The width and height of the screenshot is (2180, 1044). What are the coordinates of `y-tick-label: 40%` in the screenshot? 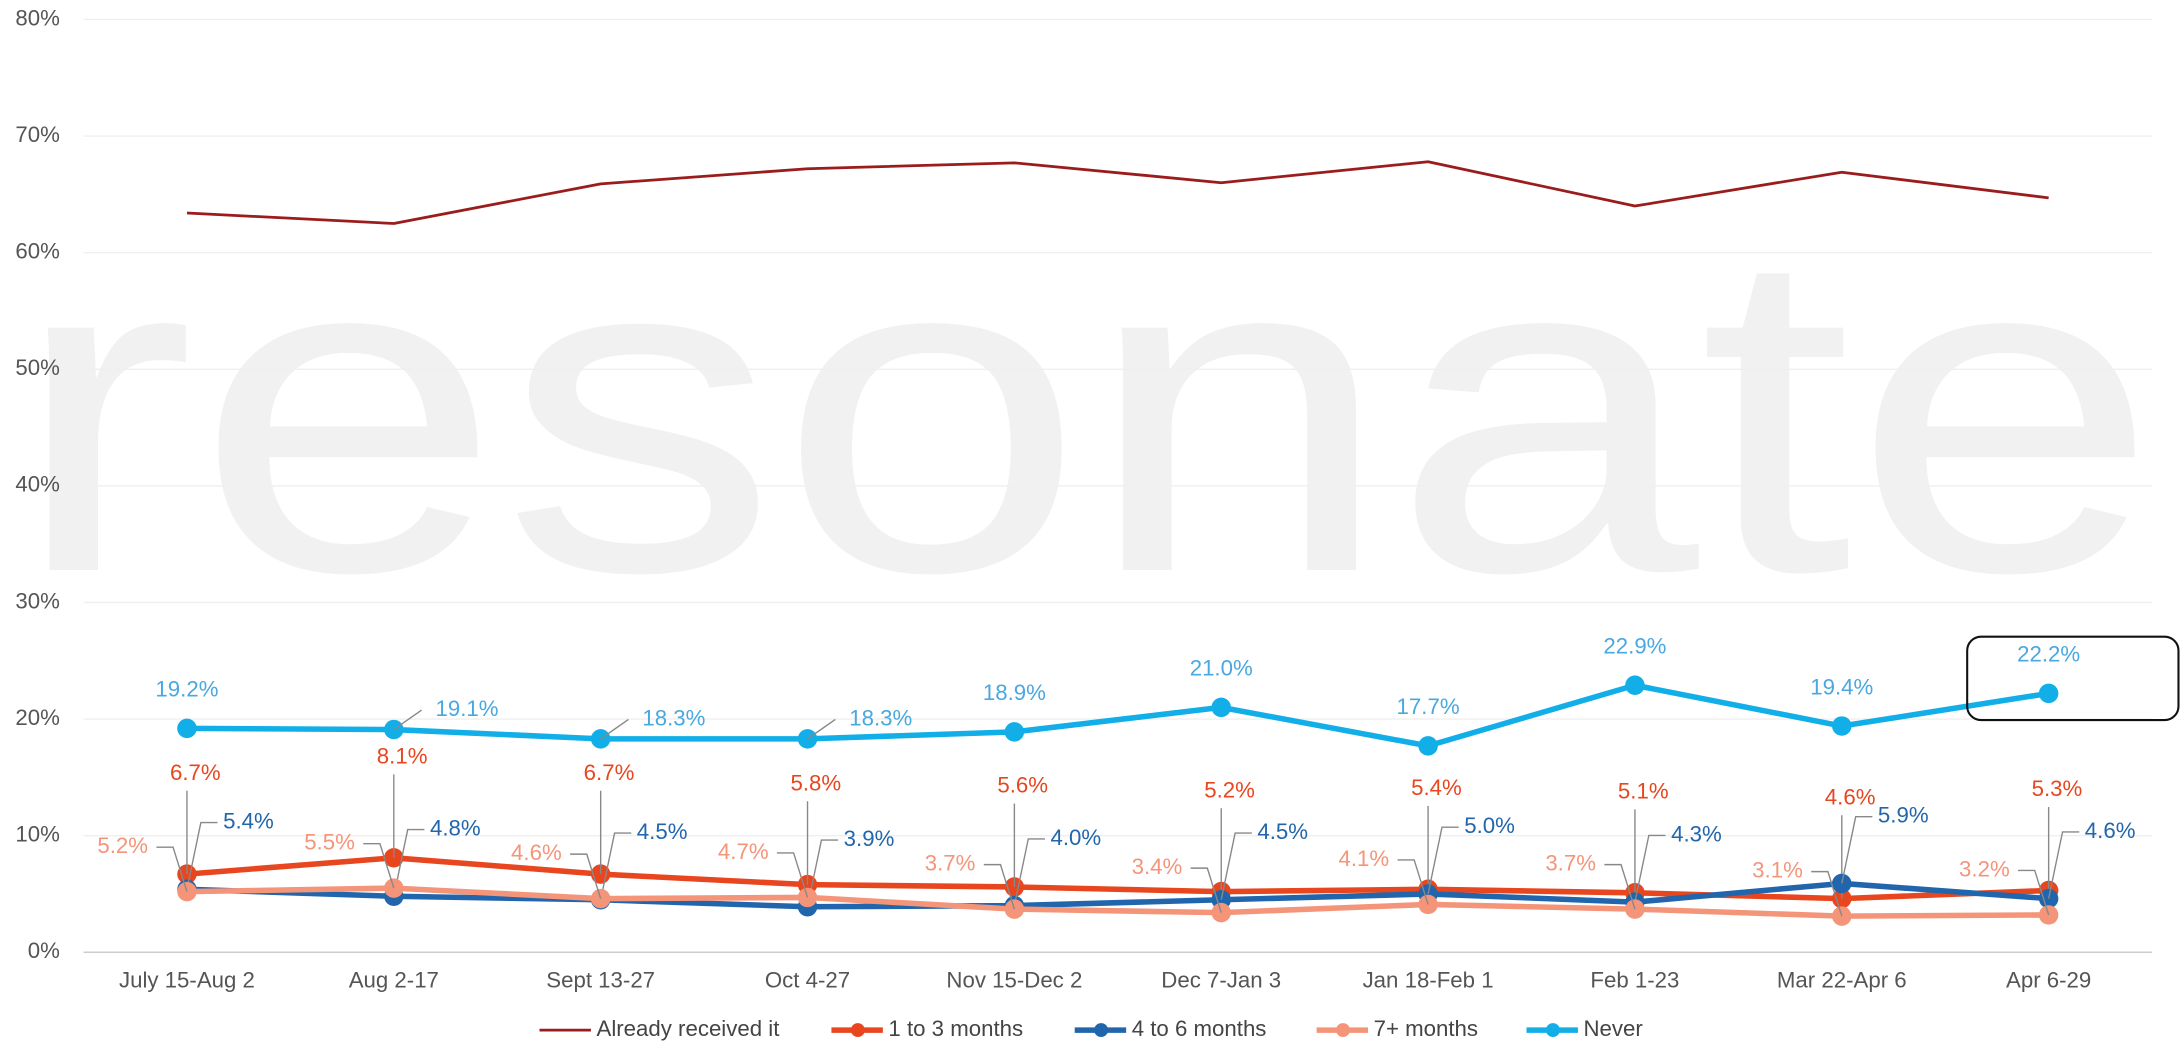 It's located at (37, 484).